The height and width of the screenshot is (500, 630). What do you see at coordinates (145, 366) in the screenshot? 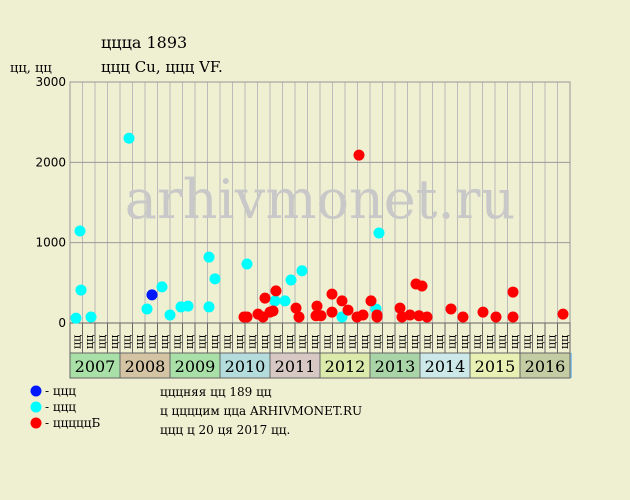
I see `year-label: 2008` at bounding box center [145, 366].